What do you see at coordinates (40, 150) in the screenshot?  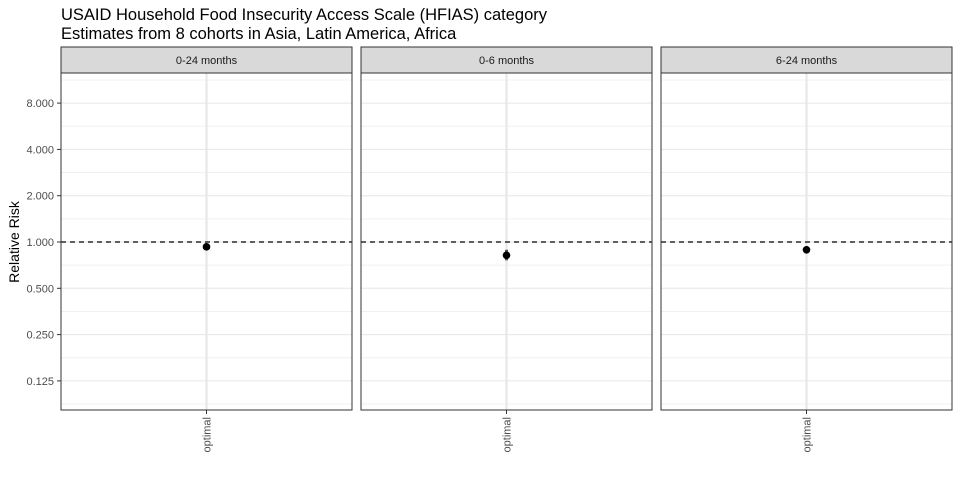 I see `y-tick-label: 4.000` at bounding box center [40, 150].